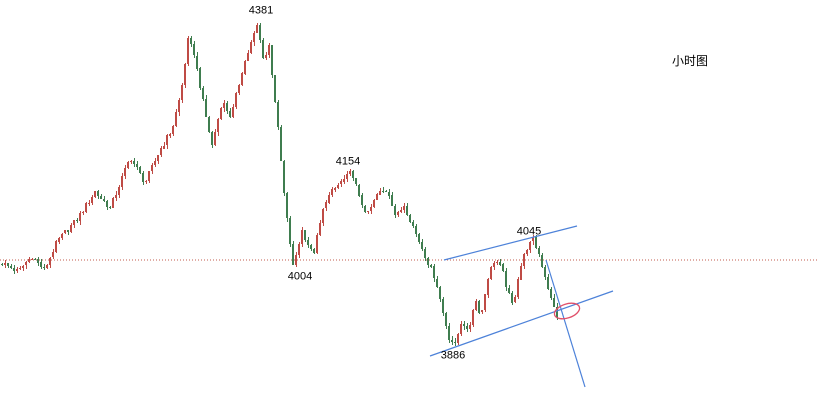 The width and height of the screenshot is (818, 405). Describe the element at coordinates (566, 310) in the screenshot. I see `highlight-ellipse` at that location.